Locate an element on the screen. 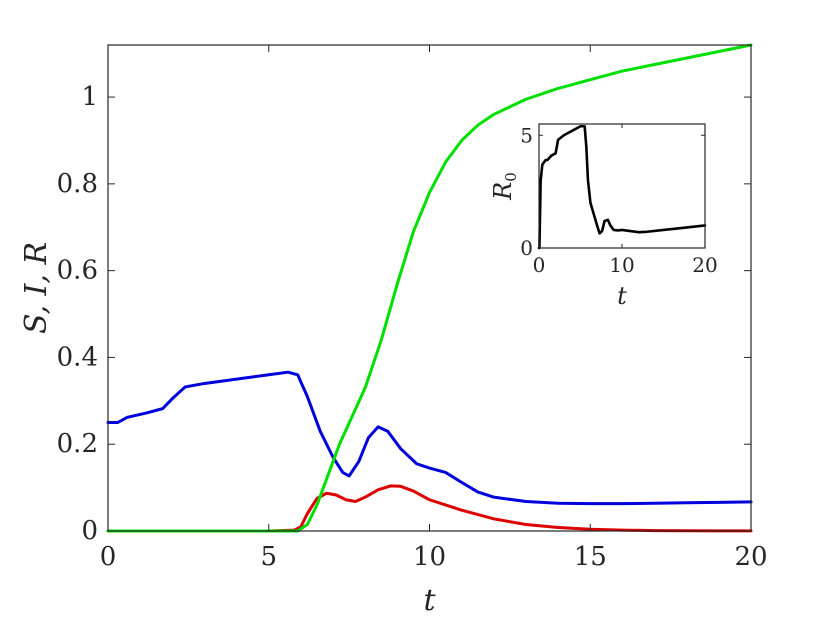  inset-x-tick-label: 0 is located at coordinates (539, 265).